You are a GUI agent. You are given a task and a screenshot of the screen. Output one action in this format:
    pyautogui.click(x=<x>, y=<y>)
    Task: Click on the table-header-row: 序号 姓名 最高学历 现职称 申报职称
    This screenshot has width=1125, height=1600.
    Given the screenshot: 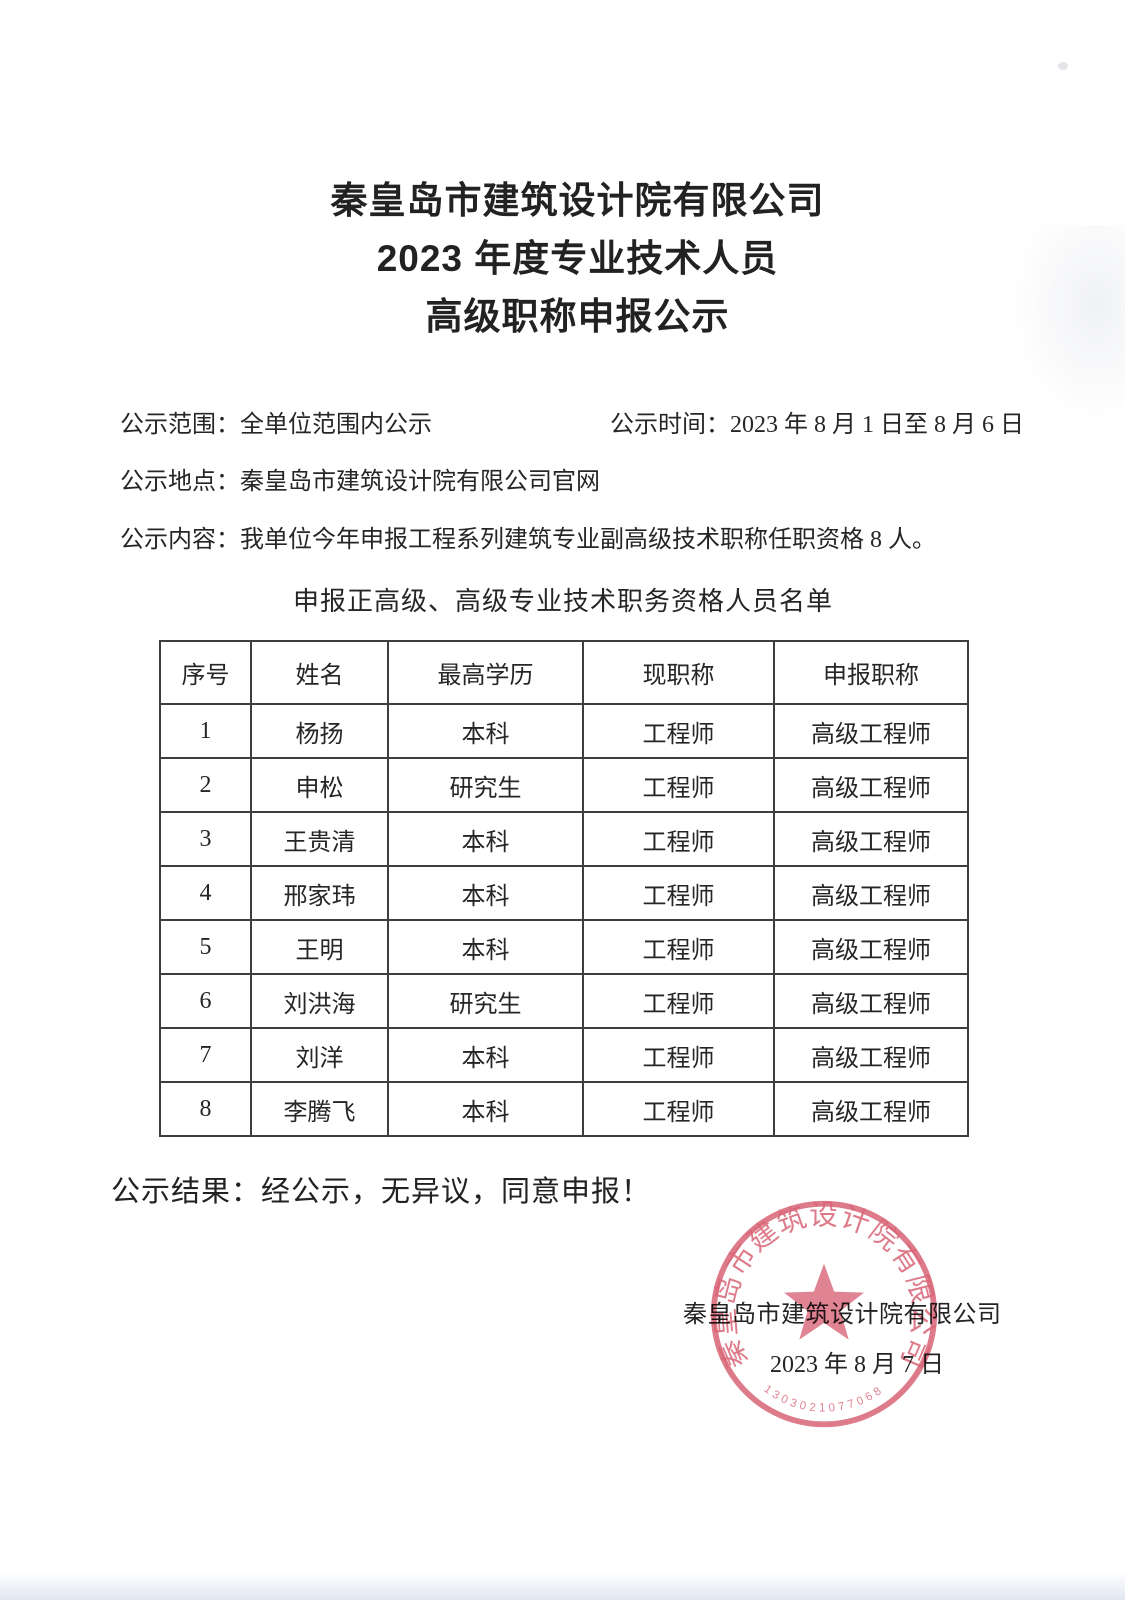 What is the action you would take?
    pyautogui.click(x=564, y=672)
    